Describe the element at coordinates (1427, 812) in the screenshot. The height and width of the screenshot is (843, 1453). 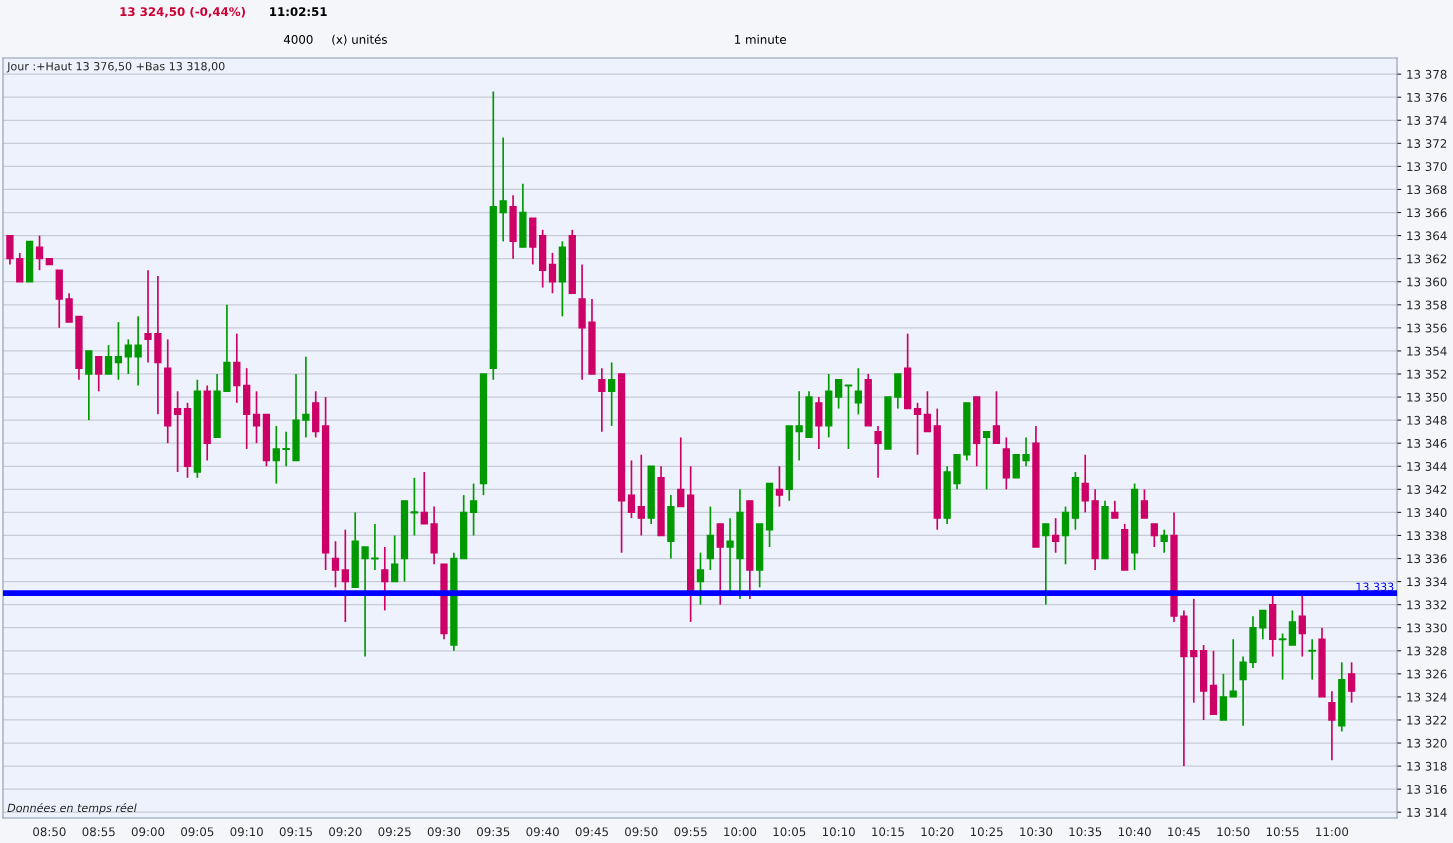
I see `y-tick-label: 13 314` at that location.